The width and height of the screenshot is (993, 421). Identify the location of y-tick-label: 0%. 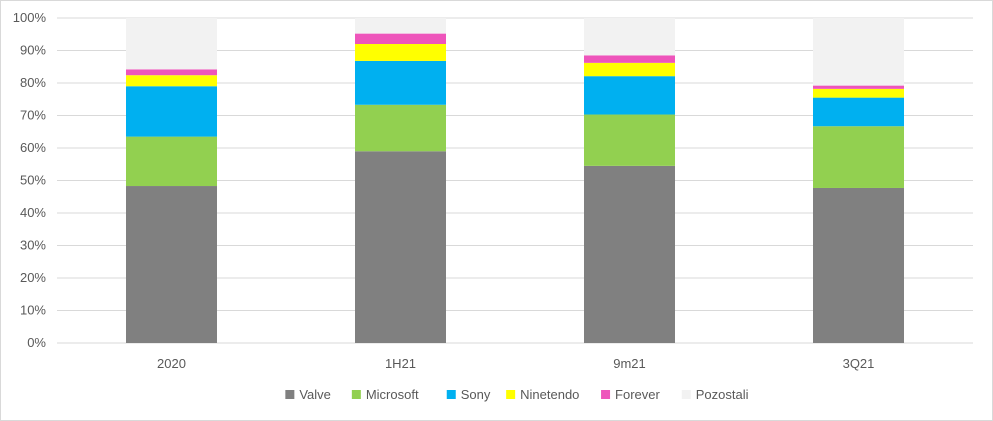
(36, 342).